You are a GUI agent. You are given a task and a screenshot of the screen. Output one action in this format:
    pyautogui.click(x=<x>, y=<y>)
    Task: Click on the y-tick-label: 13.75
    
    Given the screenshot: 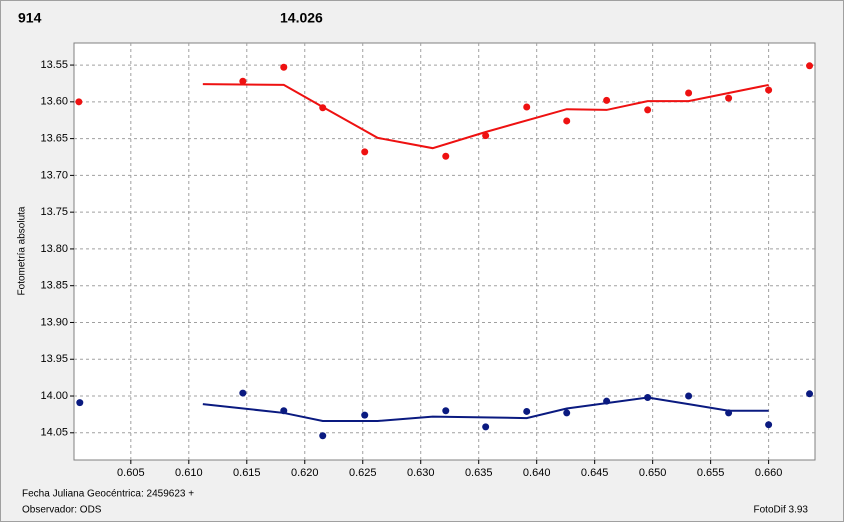 What is the action you would take?
    pyautogui.click(x=54, y=212)
    